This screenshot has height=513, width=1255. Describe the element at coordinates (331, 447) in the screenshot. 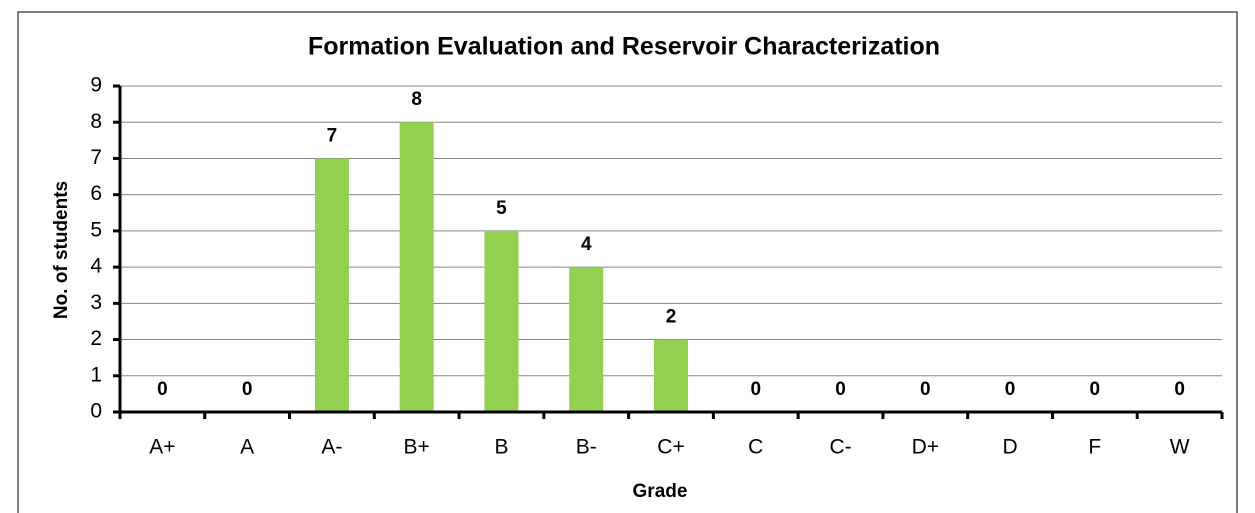

I see `x-tick-label: A-` at that location.